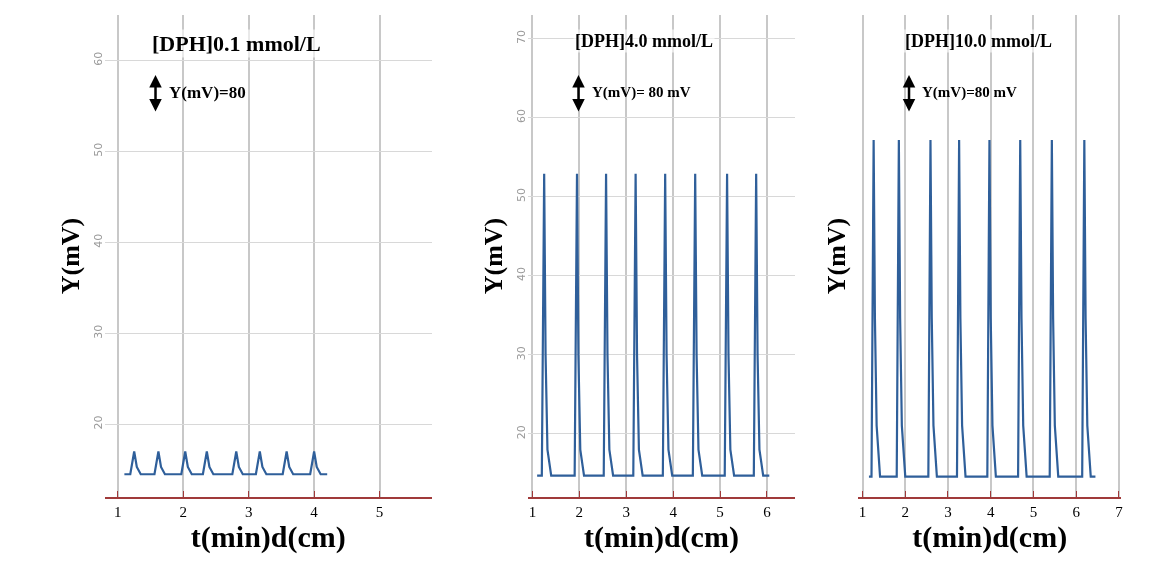 The height and width of the screenshot is (575, 1150). I want to click on annotation: Y(mV)=80, so click(207, 92).